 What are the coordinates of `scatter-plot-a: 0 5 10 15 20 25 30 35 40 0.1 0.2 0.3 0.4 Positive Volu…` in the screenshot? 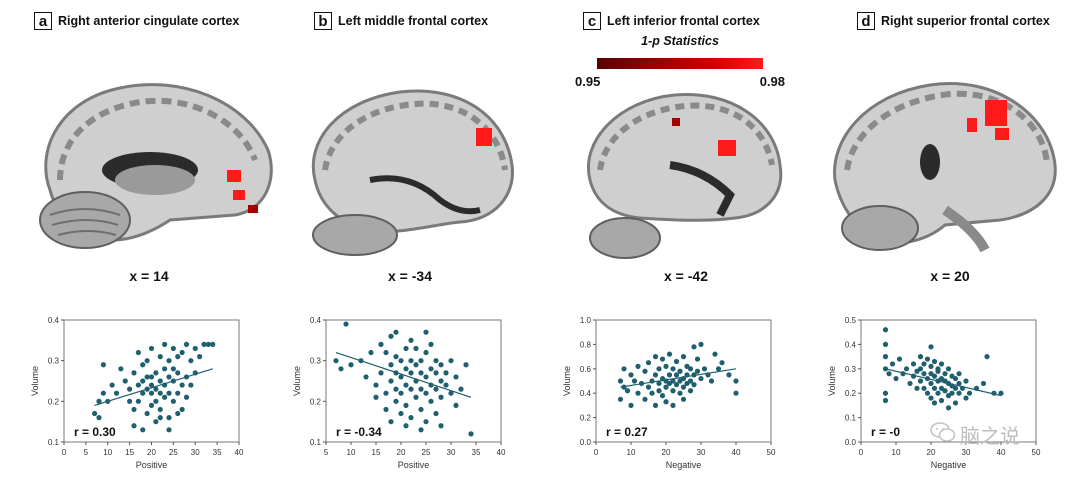 It's located at (137, 393).